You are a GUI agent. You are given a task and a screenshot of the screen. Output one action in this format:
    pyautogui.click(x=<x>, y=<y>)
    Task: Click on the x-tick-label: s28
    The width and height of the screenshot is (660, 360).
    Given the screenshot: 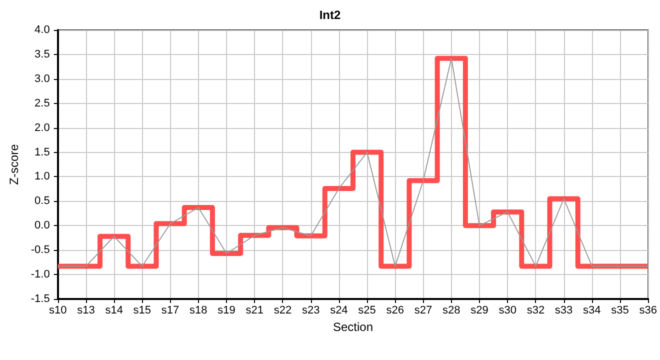 What is the action you would take?
    pyautogui.click(x=451, y=310)
    